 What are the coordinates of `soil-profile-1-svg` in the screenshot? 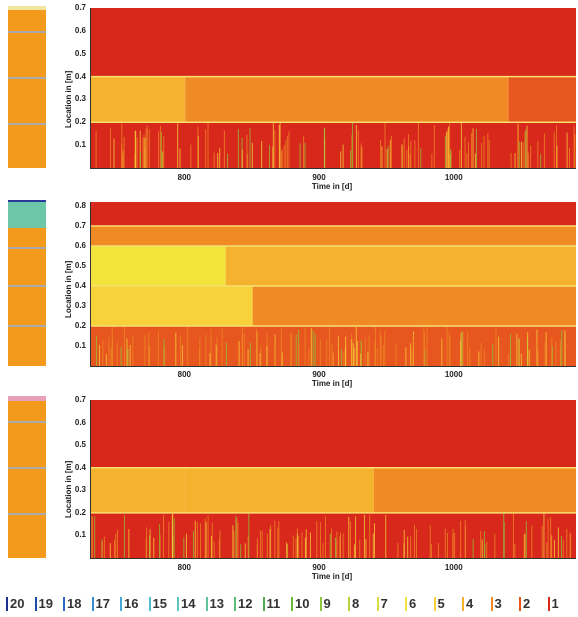 It's located at (27, 87).